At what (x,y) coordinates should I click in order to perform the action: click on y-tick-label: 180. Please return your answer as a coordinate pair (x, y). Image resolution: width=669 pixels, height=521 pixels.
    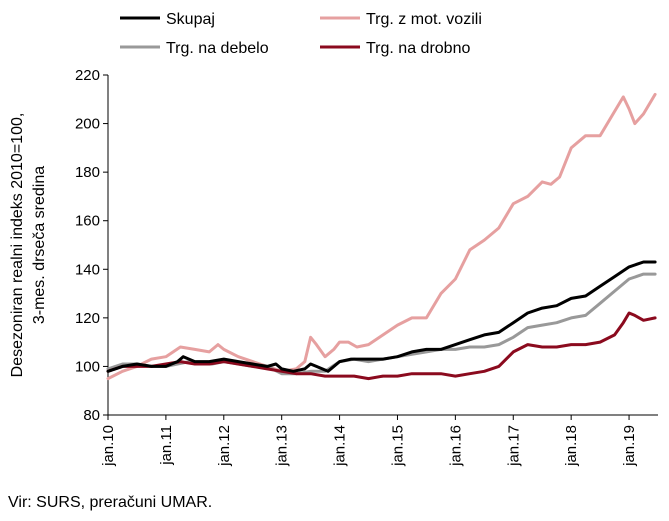
    Looking at the image, I should click on (87, 172).